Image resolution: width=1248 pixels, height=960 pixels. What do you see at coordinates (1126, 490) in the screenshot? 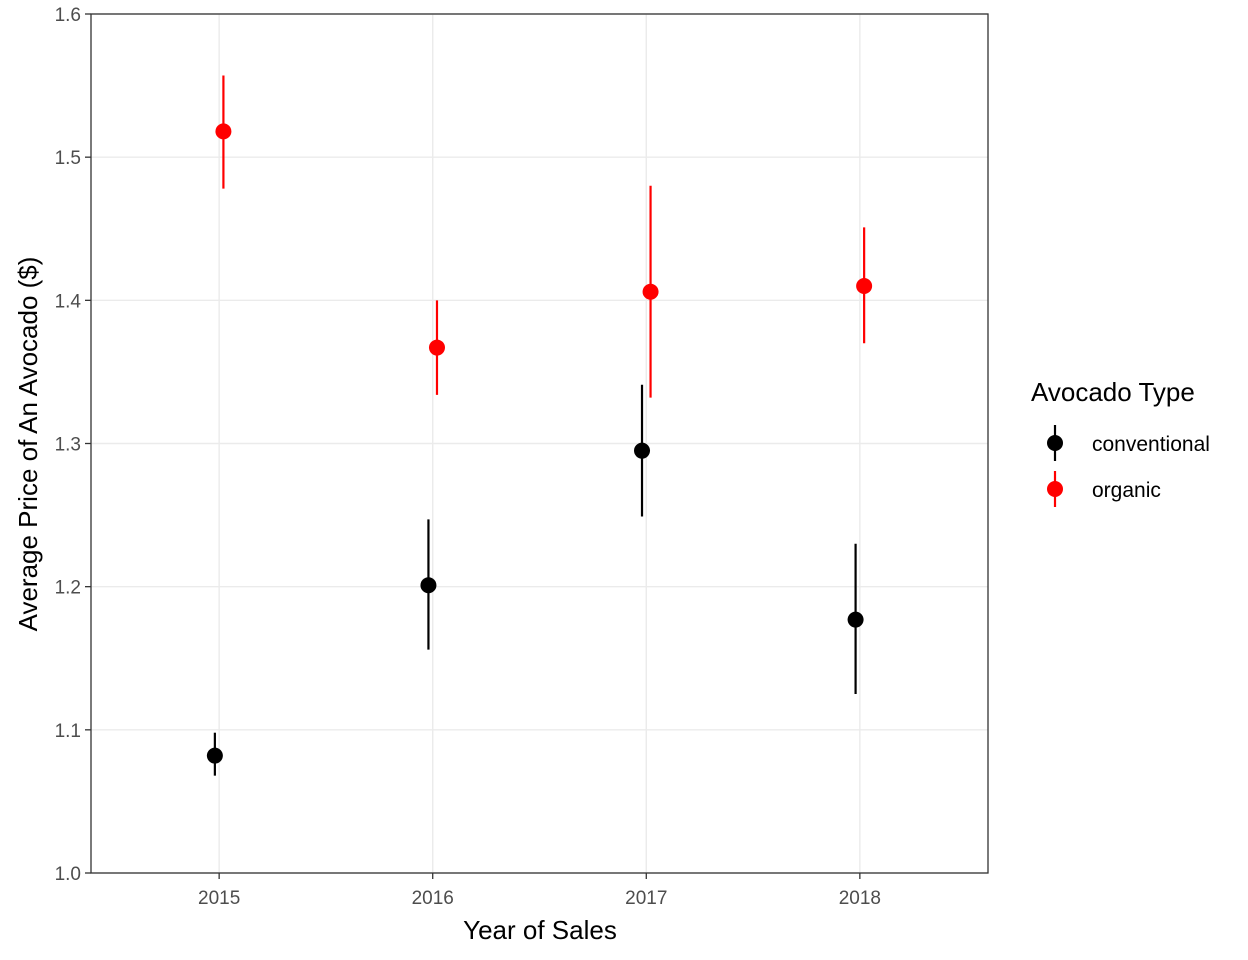
I see `legend-label: organic` at bounding box center [1126, 490].